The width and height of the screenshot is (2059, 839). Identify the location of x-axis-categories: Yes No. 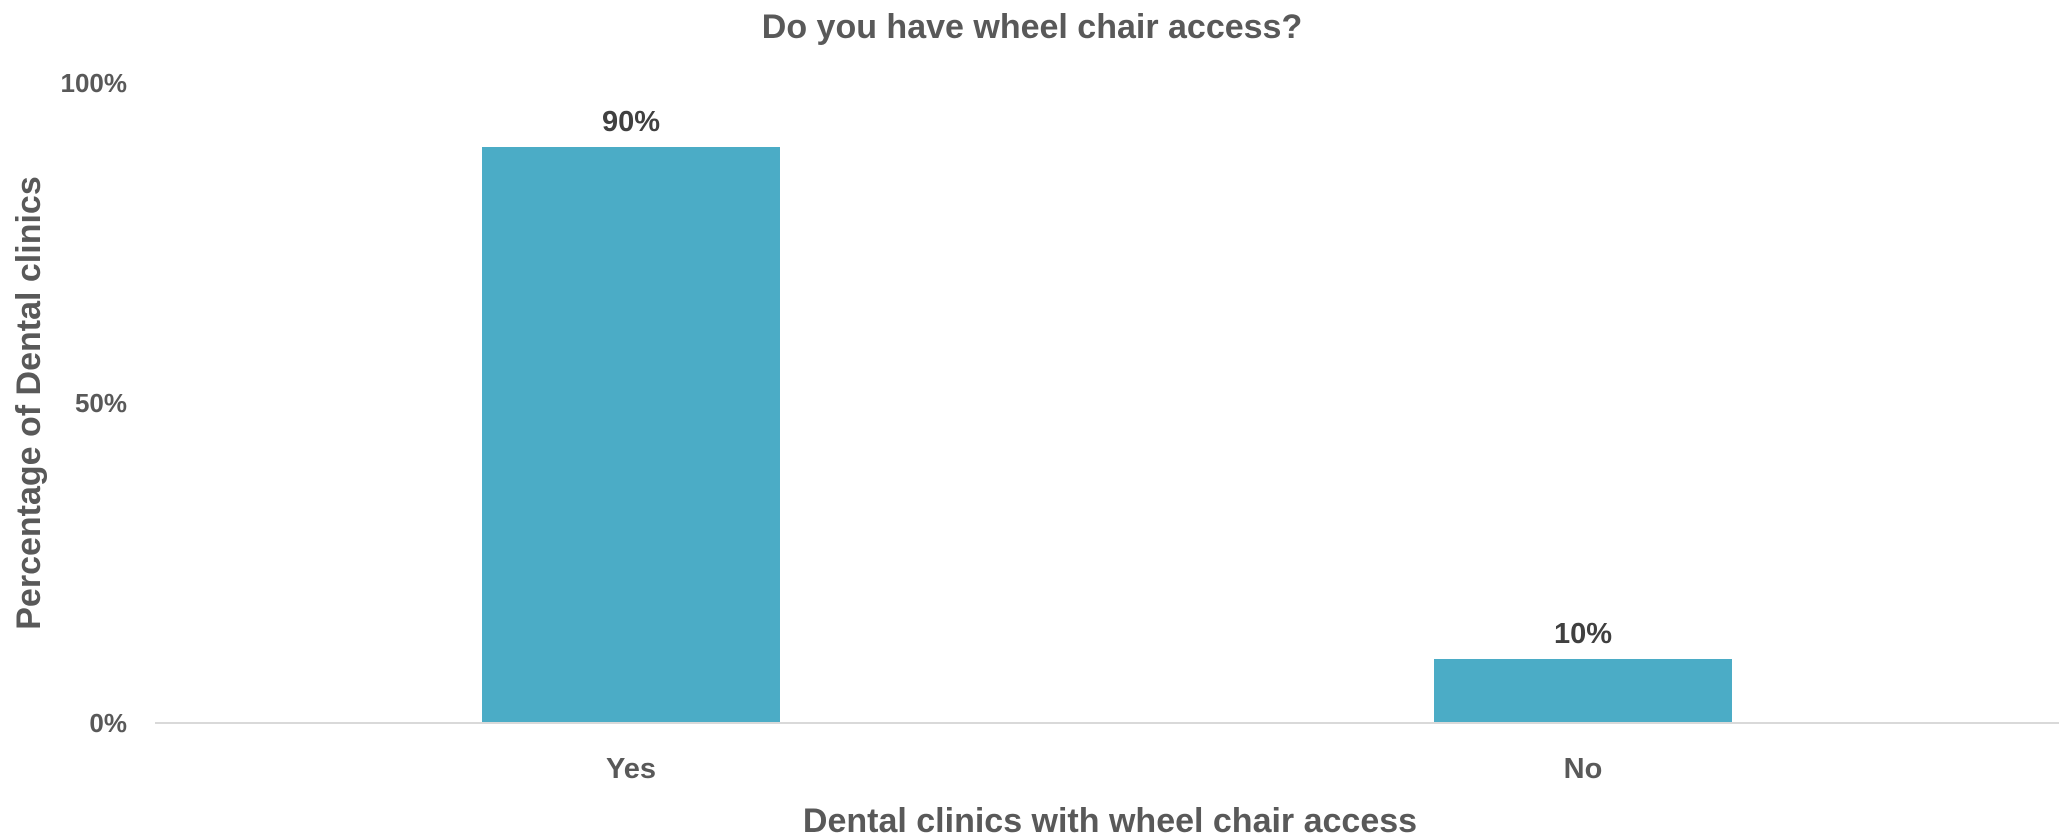
(1104, 769).